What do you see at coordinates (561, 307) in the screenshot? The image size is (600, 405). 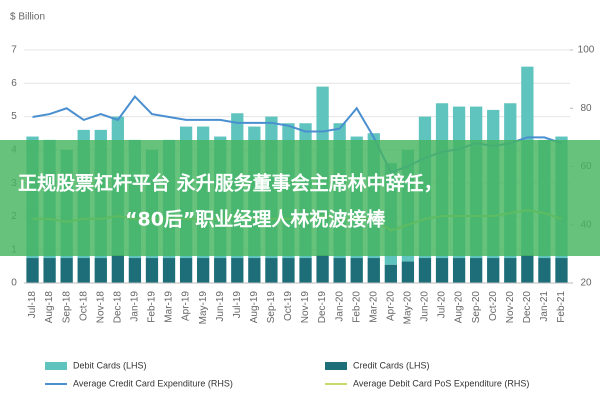 I see `x-tick-label: Feb-21` at bounding box center [561, 307].